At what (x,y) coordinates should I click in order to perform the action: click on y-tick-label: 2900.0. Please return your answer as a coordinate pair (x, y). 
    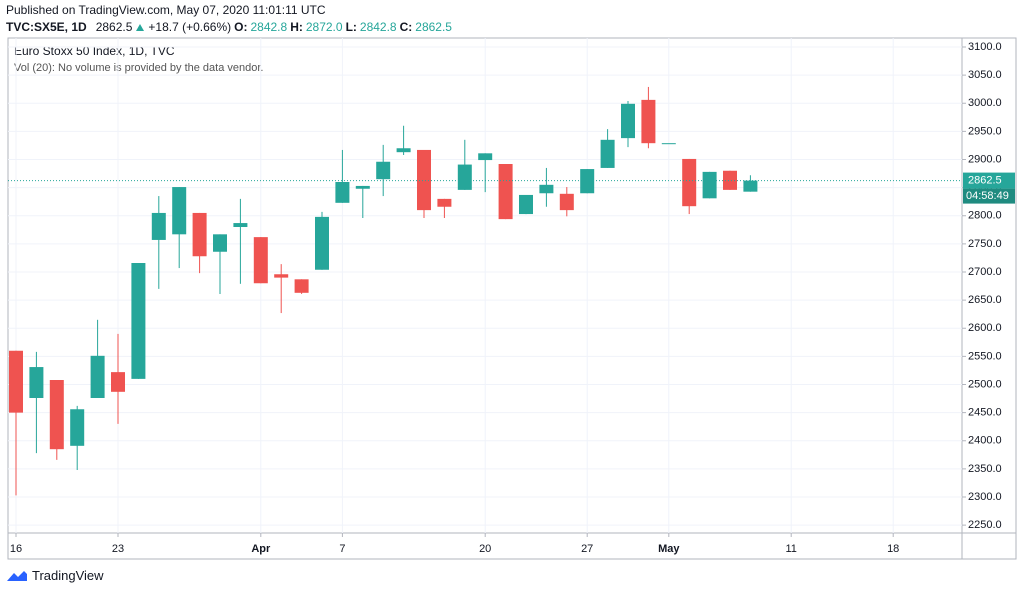
    Looking at the image, I should click on (985, 159).